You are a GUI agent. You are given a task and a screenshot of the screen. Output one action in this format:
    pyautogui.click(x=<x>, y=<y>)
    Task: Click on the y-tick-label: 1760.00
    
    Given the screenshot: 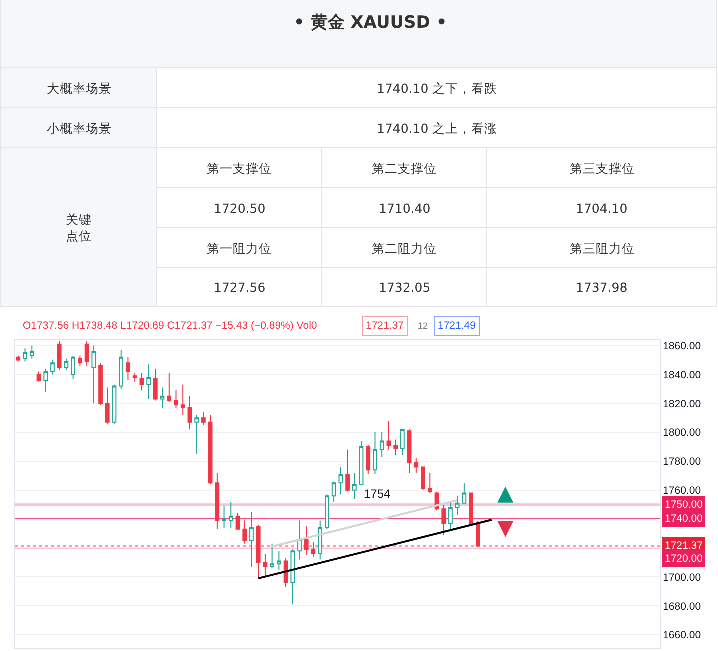 What is the action you would take?
    pyautogui.click(x=682, y=491)
    